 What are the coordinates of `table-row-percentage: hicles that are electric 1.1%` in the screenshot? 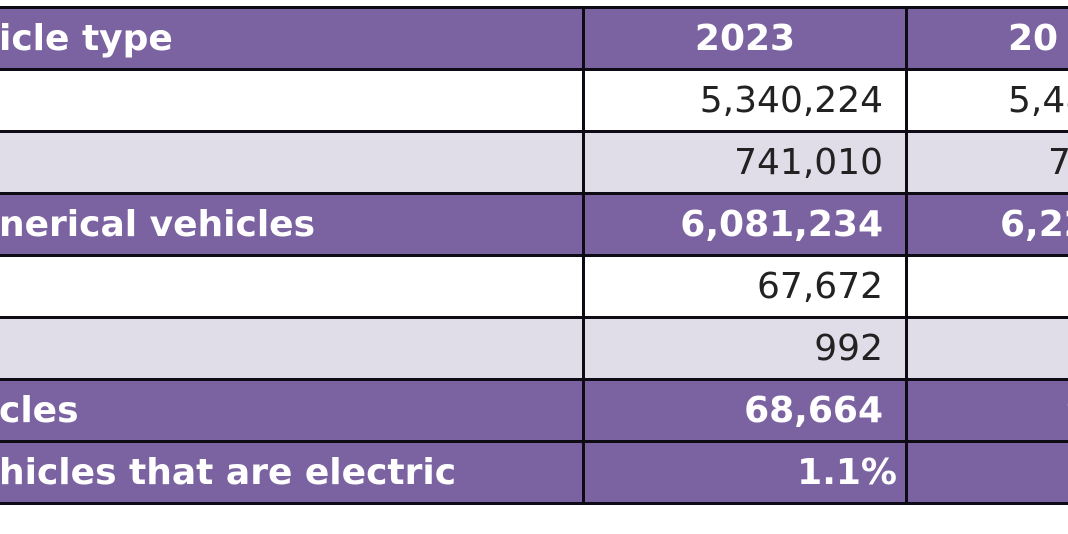 It's located at (534, 472).